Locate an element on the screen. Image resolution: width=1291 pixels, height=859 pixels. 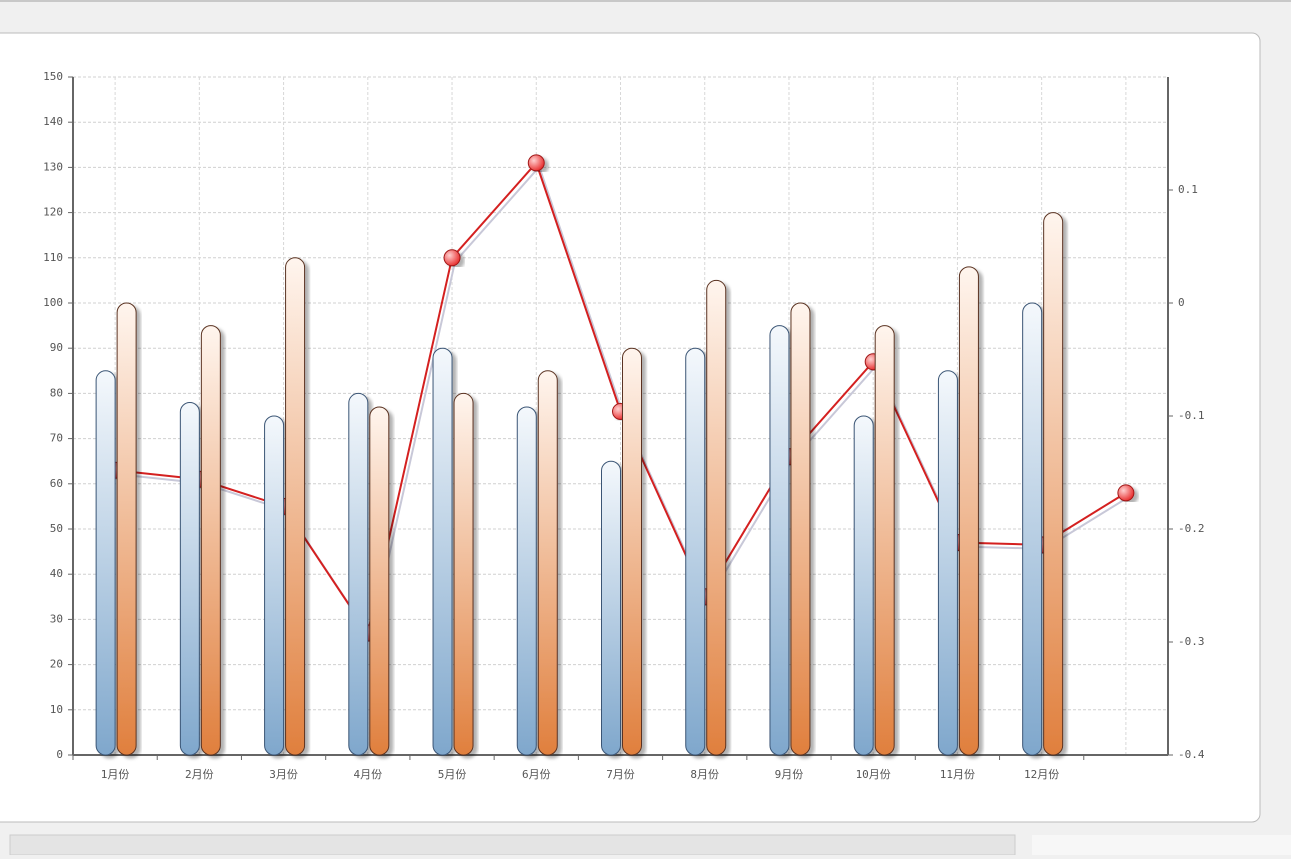
x-tick-label: 4月份 is located at coordinates (367, 774).